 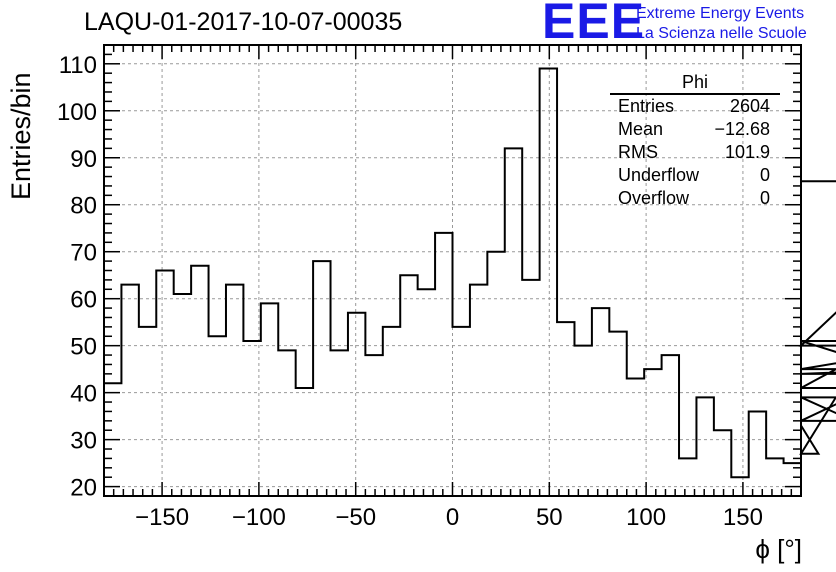 What do you see at coordinates (83, 394) in the screenshot?
I see `y-tick-label: 40` at bounding box center [83, 394].